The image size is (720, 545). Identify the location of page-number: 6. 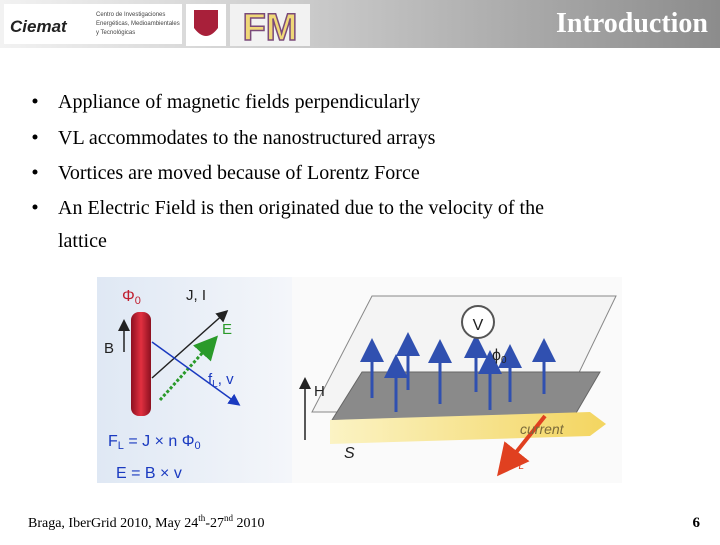
(697, 523).